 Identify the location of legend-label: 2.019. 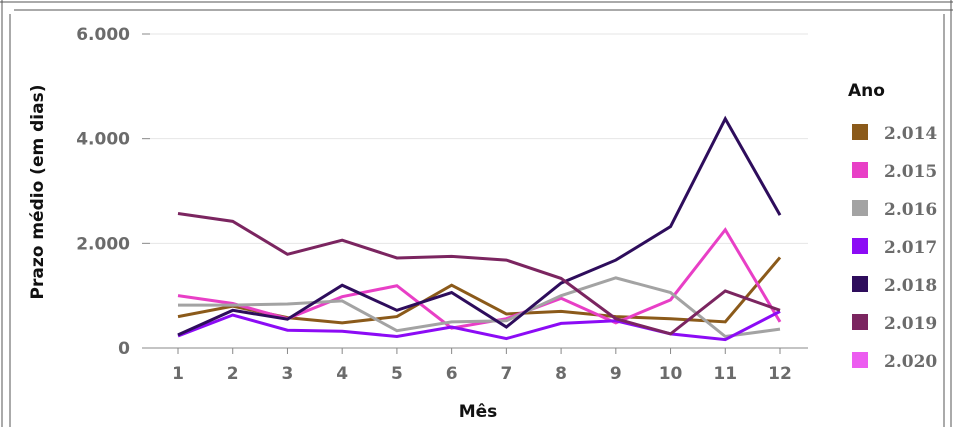
(910, 324).